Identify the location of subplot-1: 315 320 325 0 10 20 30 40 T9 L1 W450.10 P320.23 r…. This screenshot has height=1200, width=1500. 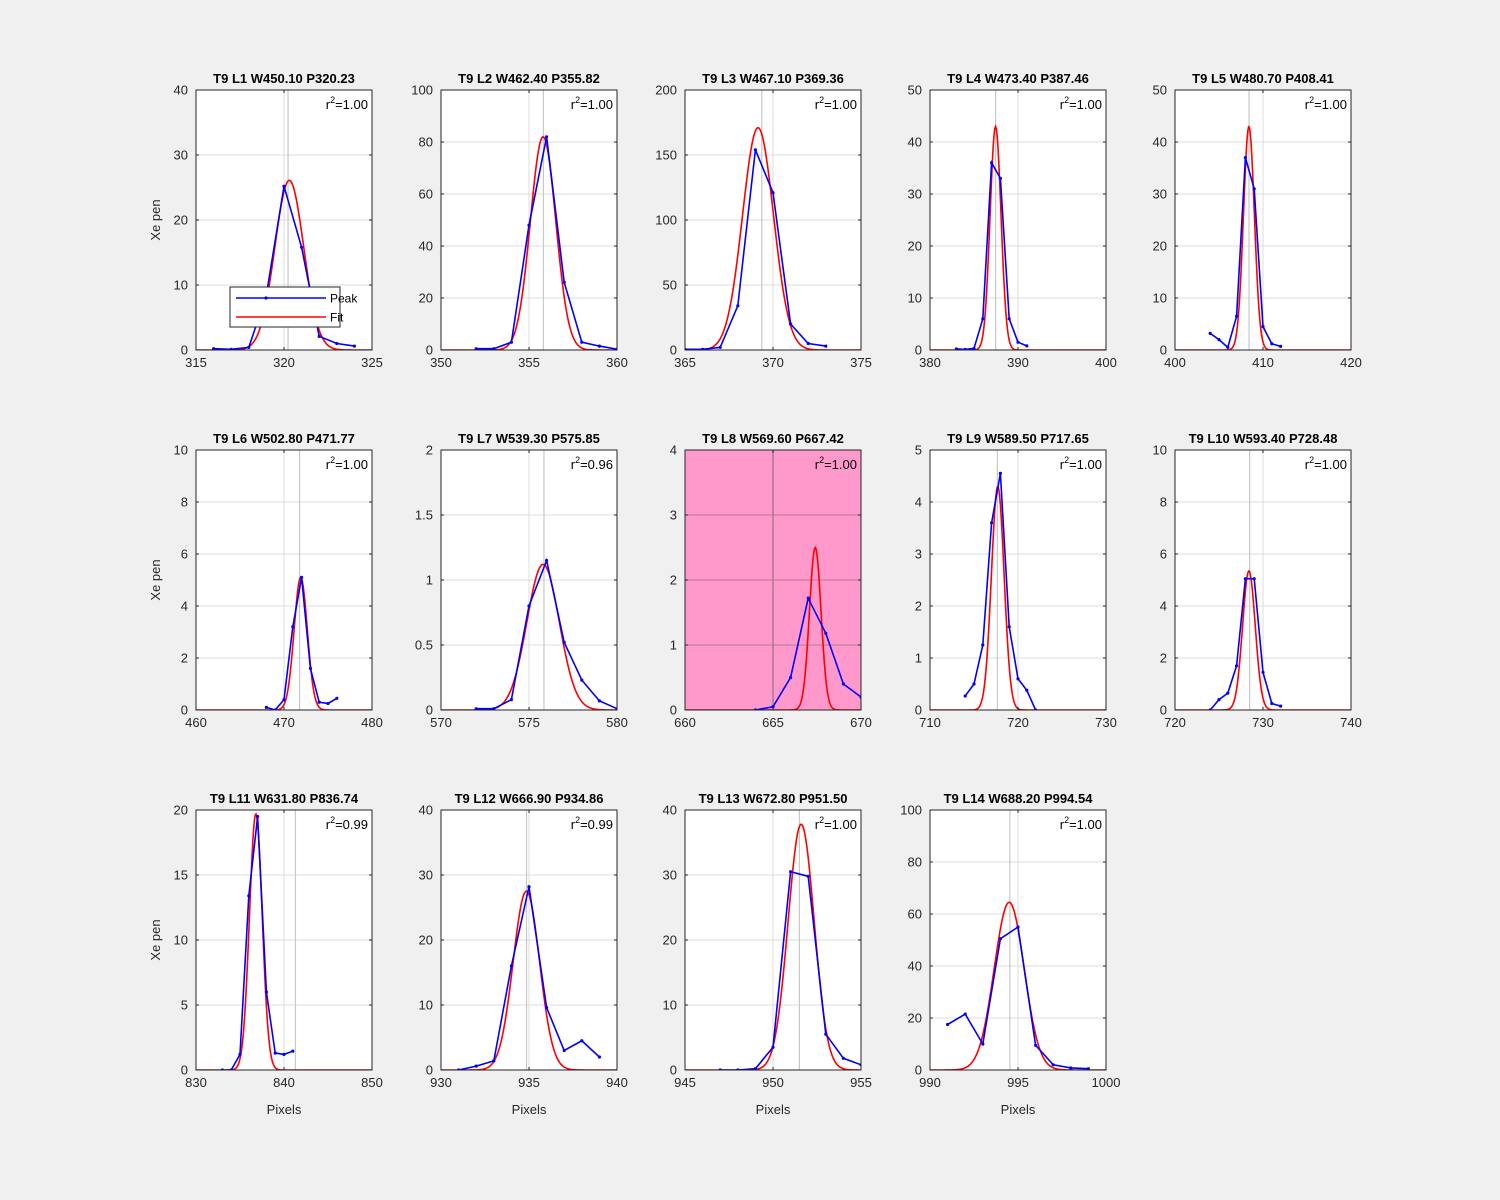
(265, 220).